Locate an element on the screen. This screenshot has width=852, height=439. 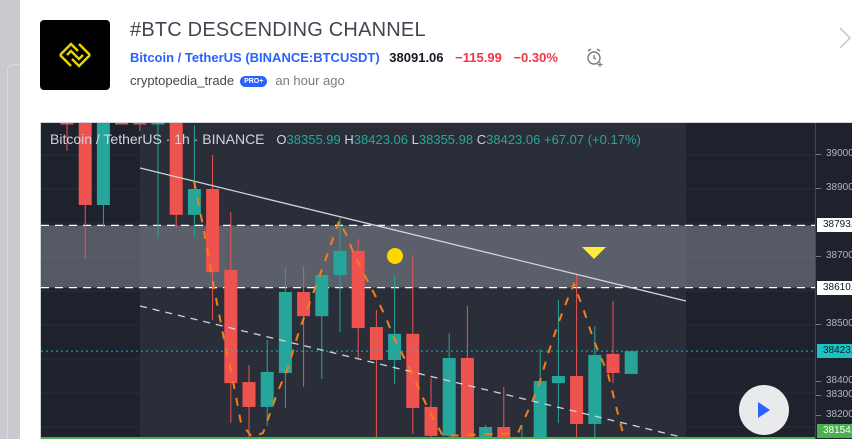
idea-title: #BTC DESCENDING CHANNEL is located at coordinates (278, 30).